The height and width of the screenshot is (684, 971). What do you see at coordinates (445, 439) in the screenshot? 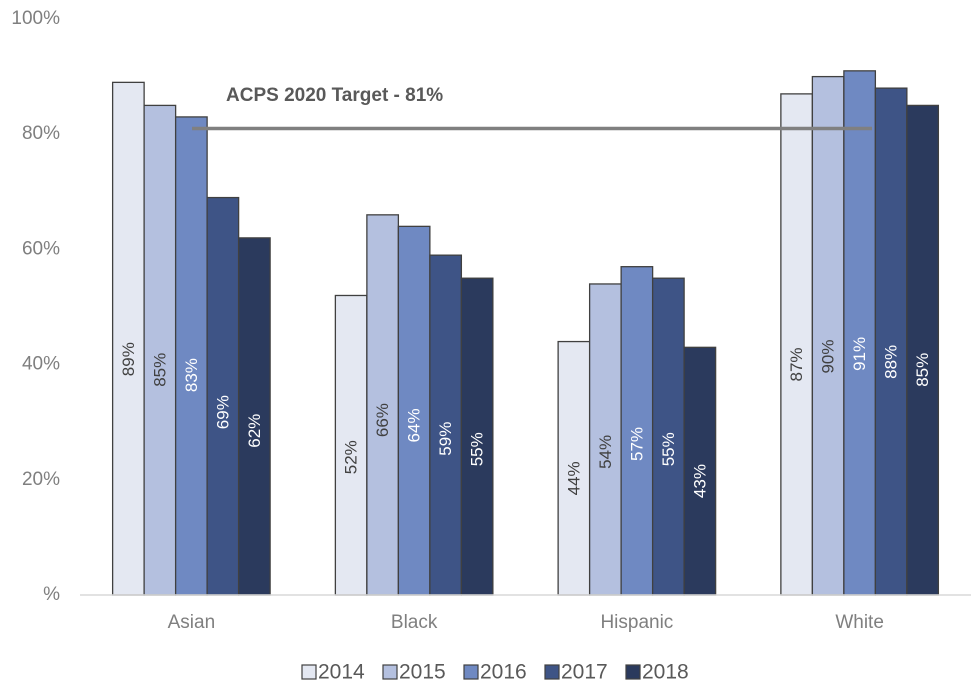
I see `bar-value-label: 59%` at bounding box center [445, 439].